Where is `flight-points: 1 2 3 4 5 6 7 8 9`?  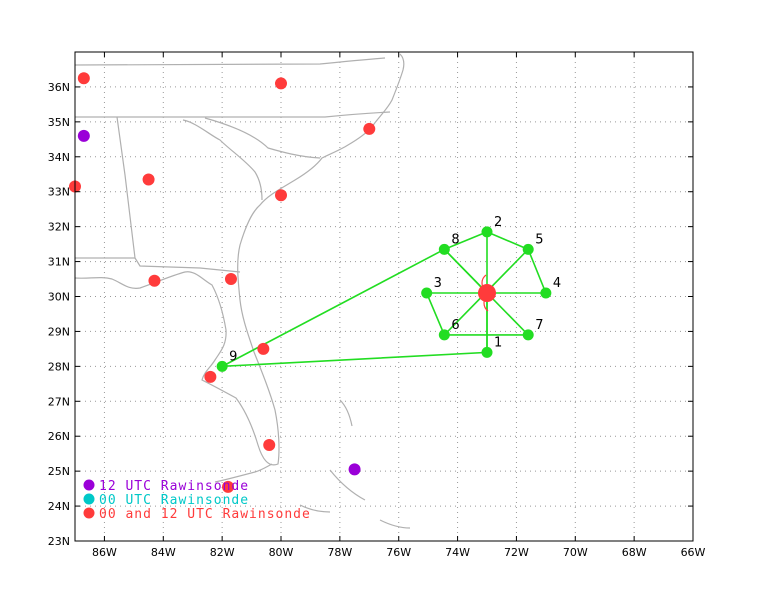
flight-points: 1 2 3 4 5 6 7 8 9 is located at coordinates (388, 293).